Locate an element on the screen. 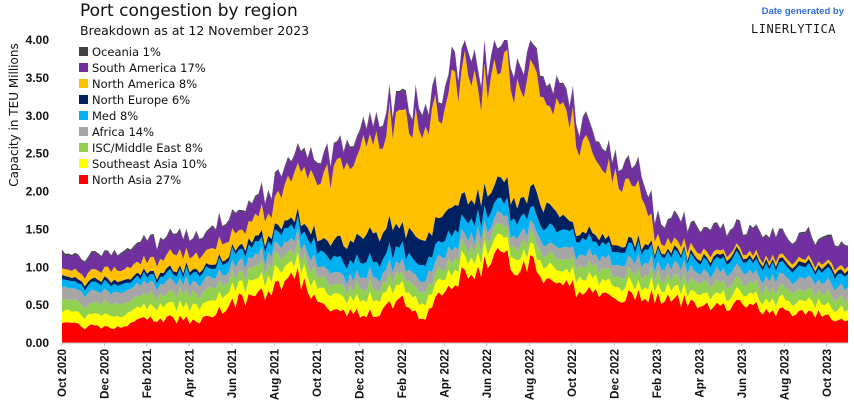 This screenshot has height=408, width=854. legend-label-oceania-1: Oceania 1% is located at coordinates (126, 52).